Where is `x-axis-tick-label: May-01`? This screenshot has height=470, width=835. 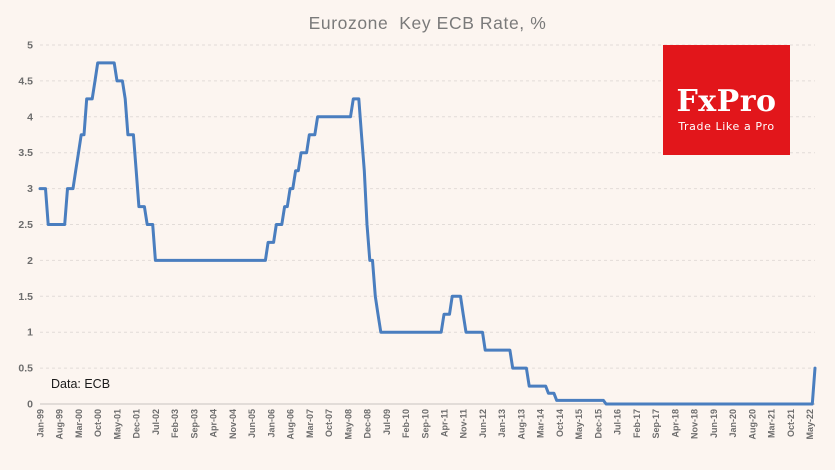 x-axis-tick-label: May-01 is located at coordinates (117, 424).